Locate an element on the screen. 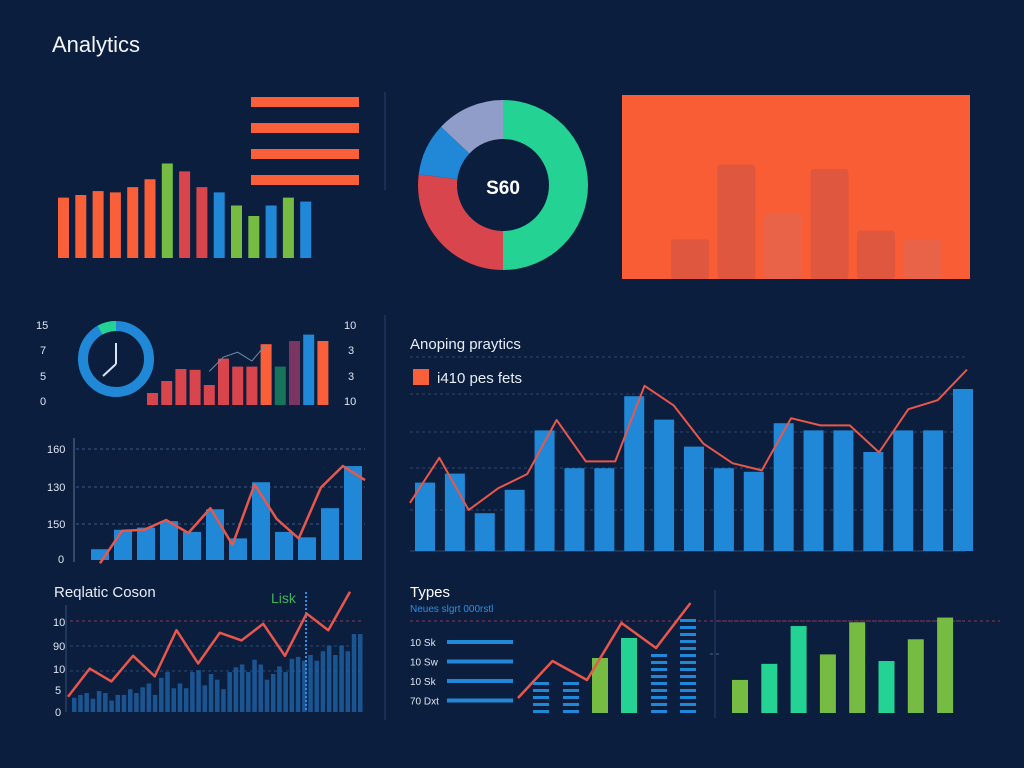 The height and width of the screenshot is (768, 1024). y-tick: 15 is located at coordinates (42, 326).